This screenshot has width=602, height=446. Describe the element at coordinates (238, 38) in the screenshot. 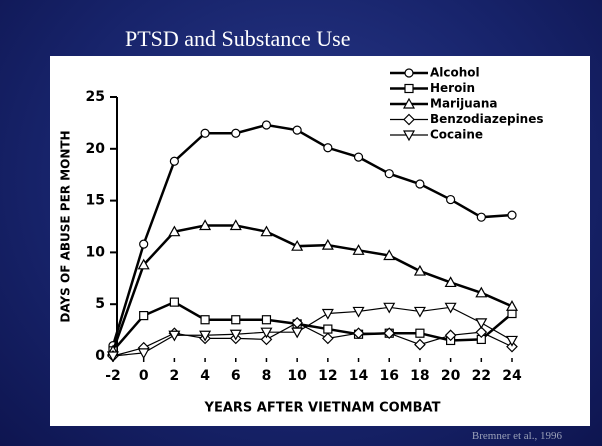

I see `slide-title: PTSD and Substance Use` at that location.